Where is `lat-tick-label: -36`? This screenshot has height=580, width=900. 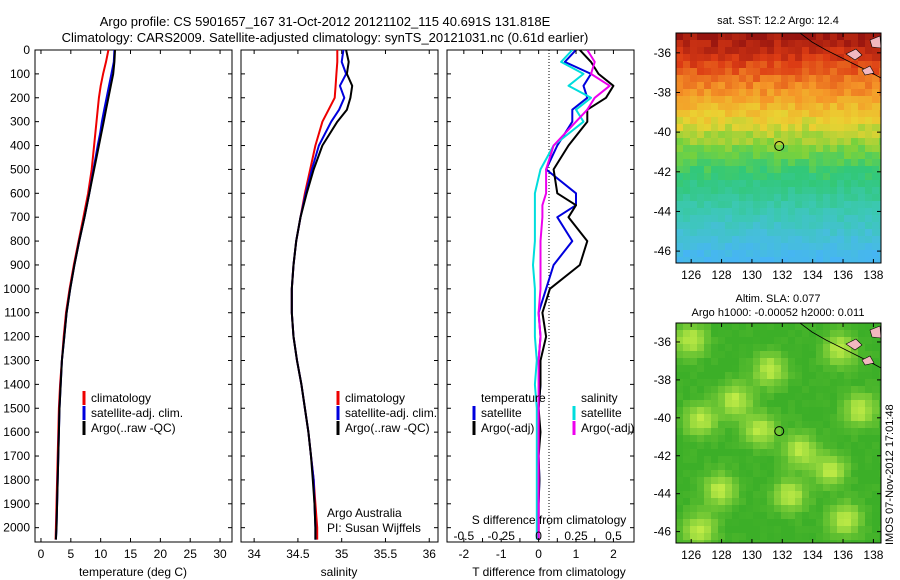 lat-tick-label: -36 is located at coordinates (663, 53).